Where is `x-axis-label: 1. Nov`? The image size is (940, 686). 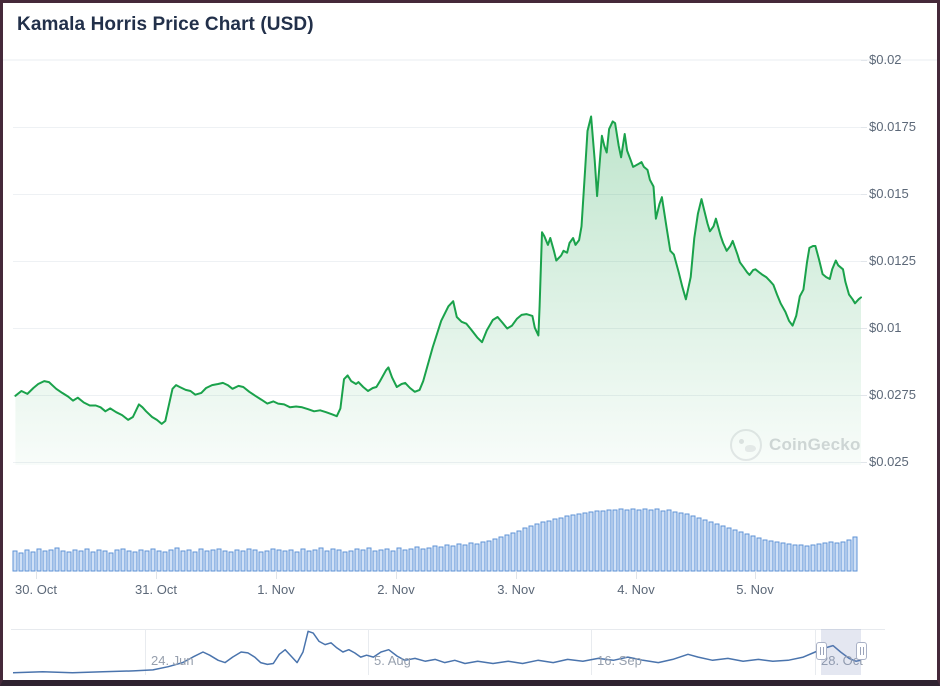 x-axis-label: 1. Nov is located at coordinates (276, 589).